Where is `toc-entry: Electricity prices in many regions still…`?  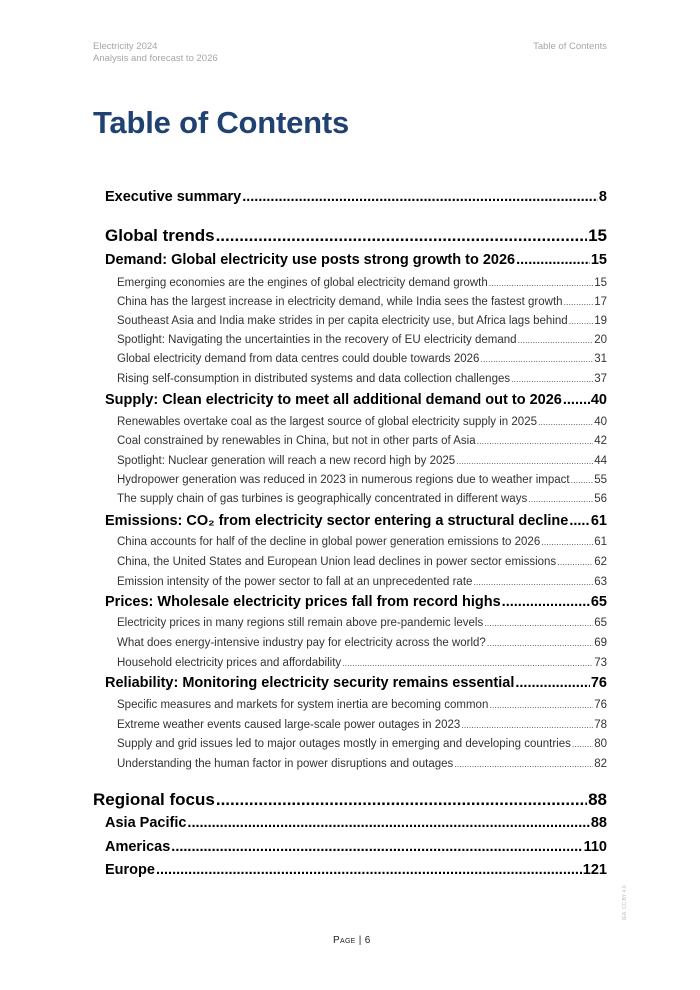
toc-entry: Electricity prices in many regions still… is located at coordinates (362, 623).